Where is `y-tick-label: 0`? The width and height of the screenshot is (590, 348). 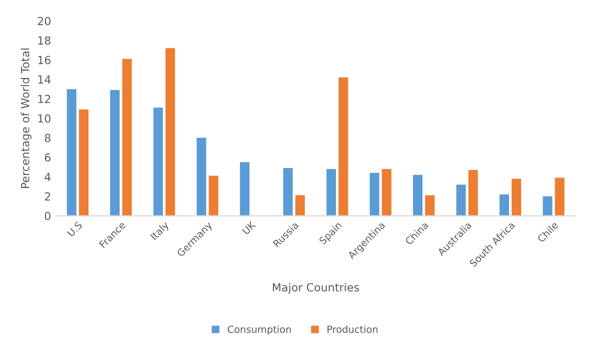 y-tick-label: 0 is located at coordinates (47, 216).